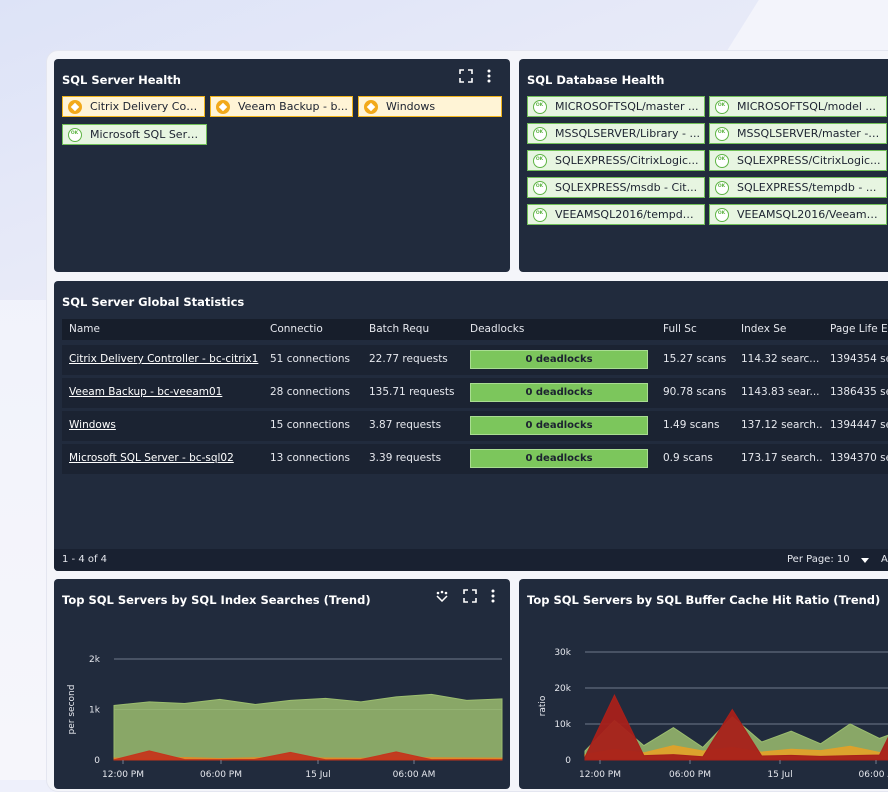  I want to click on batch-requests-cell: 3.87 requests, so click(405, 425).